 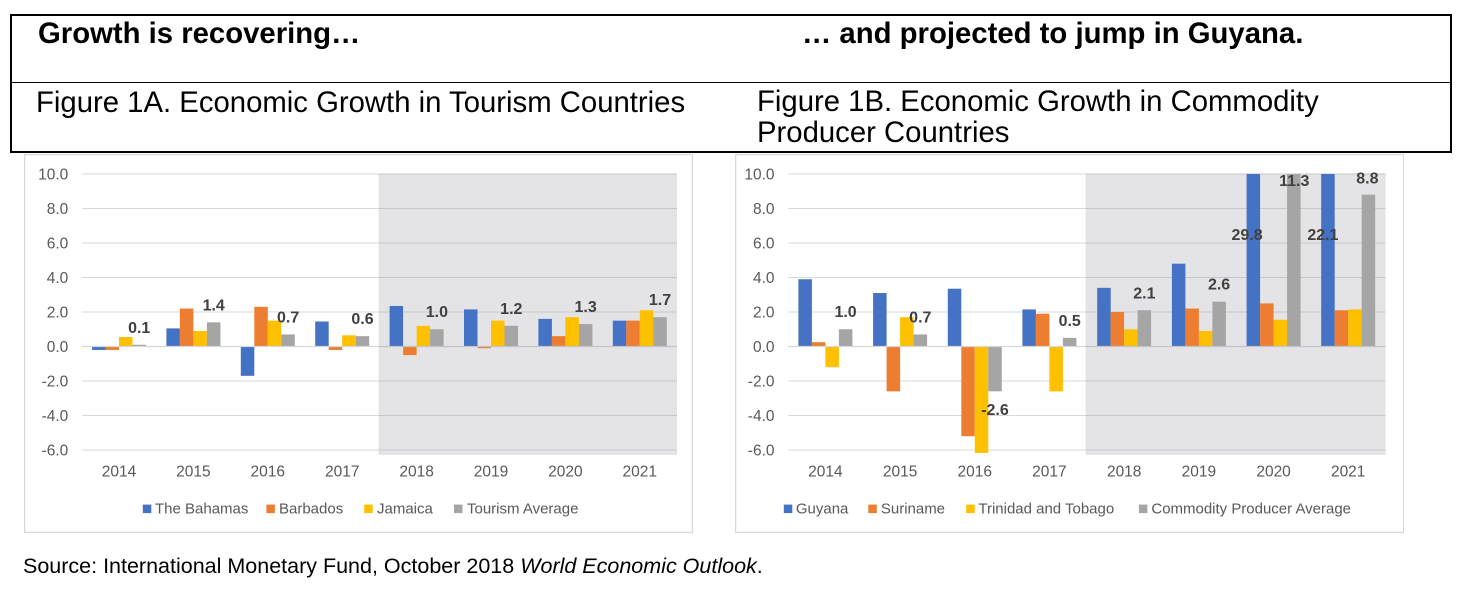 What do you see at coordinates (1069, 321) in the screenshot?
I see `svg-text: 0.5` at bounding box center [1069, 321].